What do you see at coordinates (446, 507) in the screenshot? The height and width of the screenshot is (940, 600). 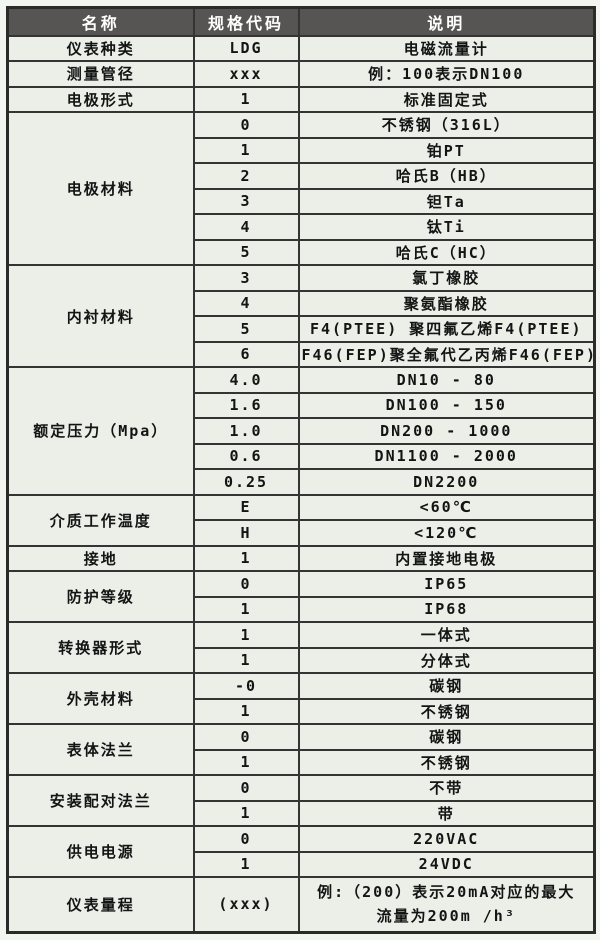 I see `desc-cell: <60℃` at bounding box center [446, 507].